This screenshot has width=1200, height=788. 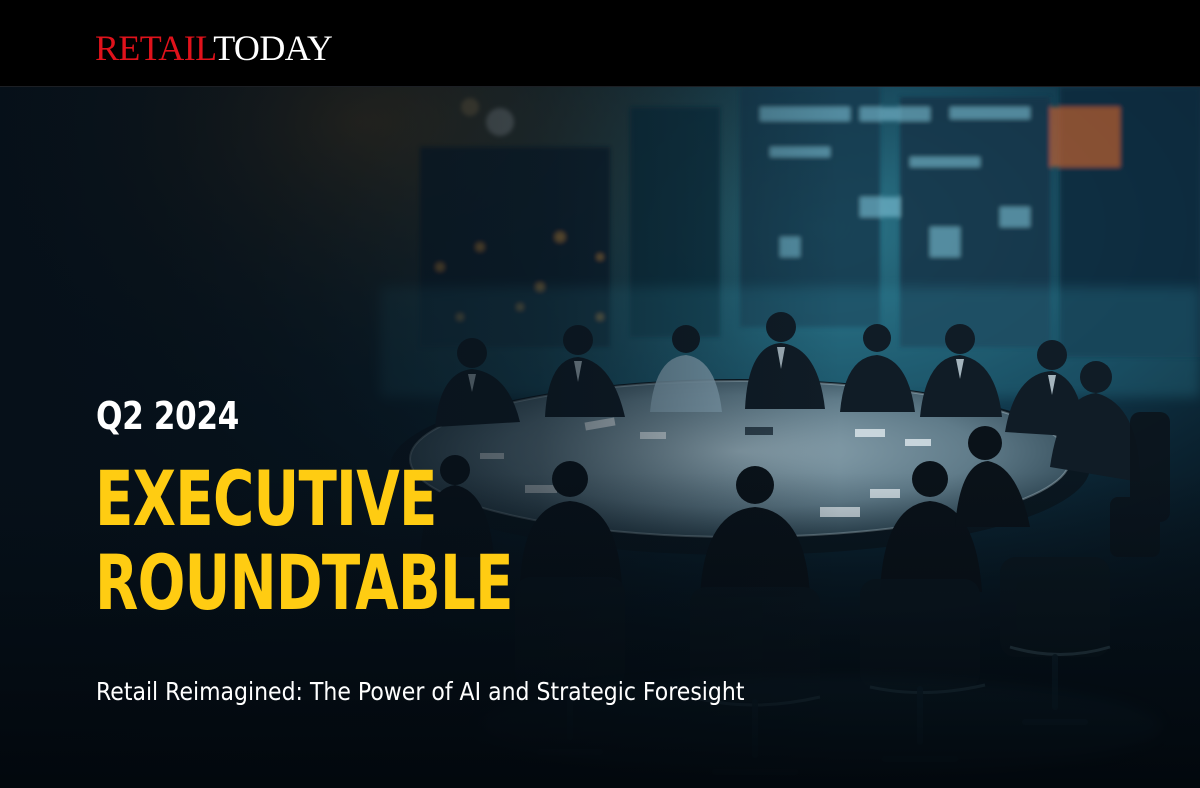 I want to click on logo-text-today: TODAY, so click(x=273, y=48).